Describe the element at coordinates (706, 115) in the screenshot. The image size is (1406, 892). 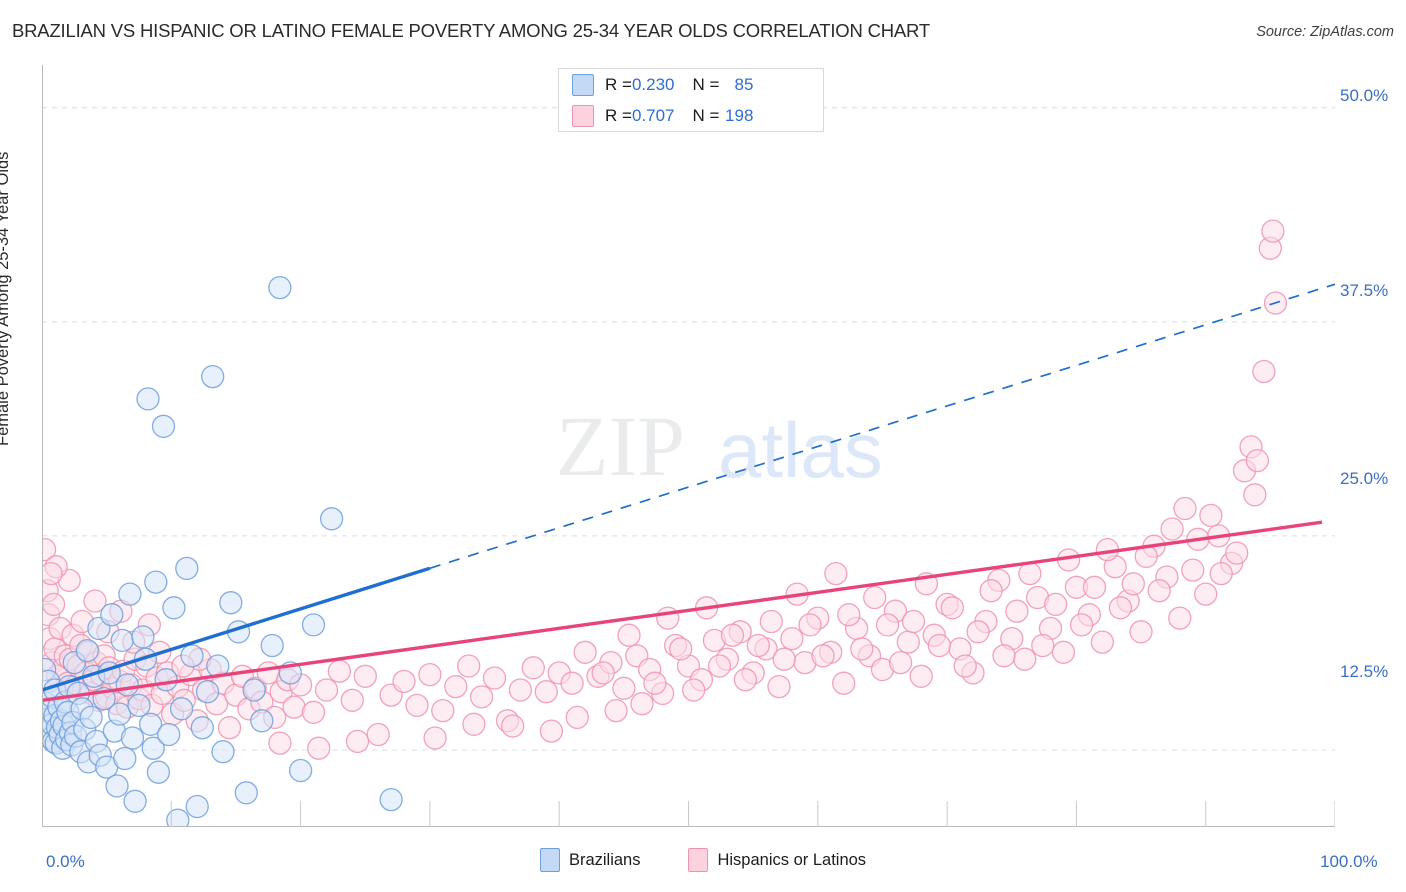
I see `n-label-pink: N =` at that location.